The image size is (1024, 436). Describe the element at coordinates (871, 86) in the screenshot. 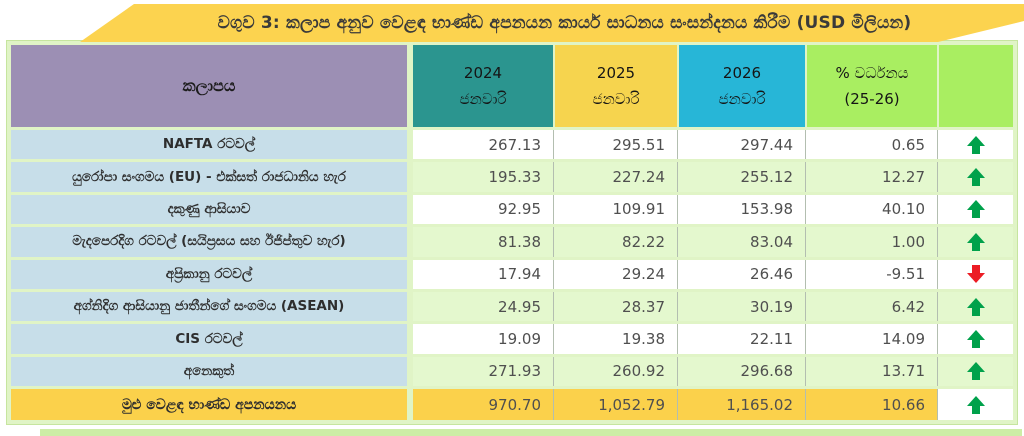

I see `column-header-growth: % වර්ධනය (25-26)` at that location.